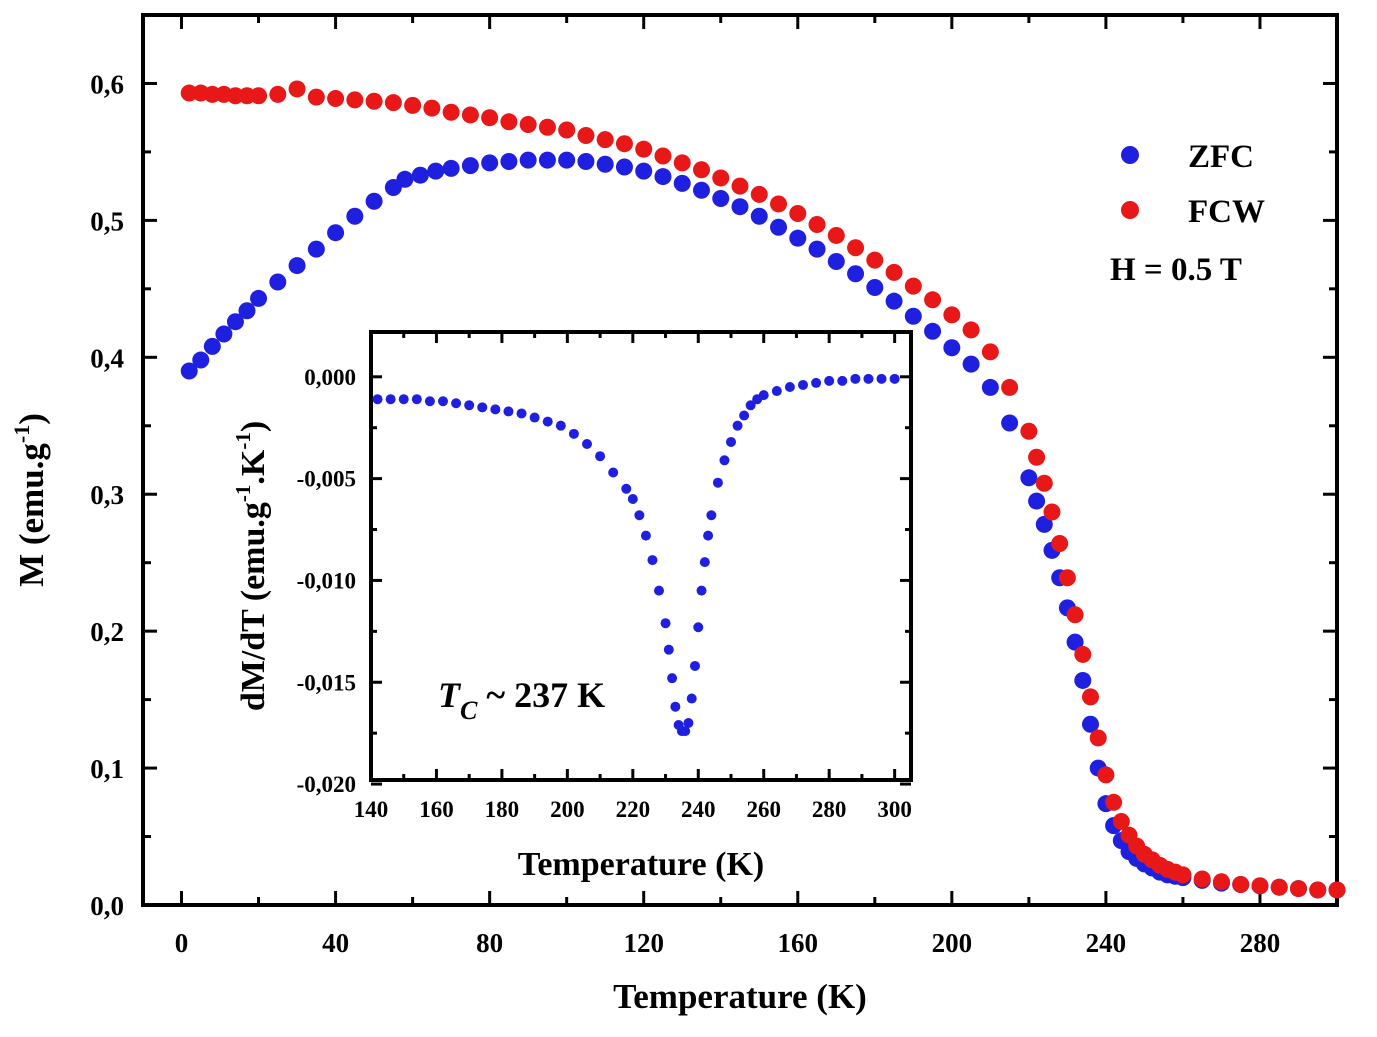  What do you see at coordinates (107, 495) in the screenshot?
I see `y-tick-label: 0,3` at bounding box center [107, 495].